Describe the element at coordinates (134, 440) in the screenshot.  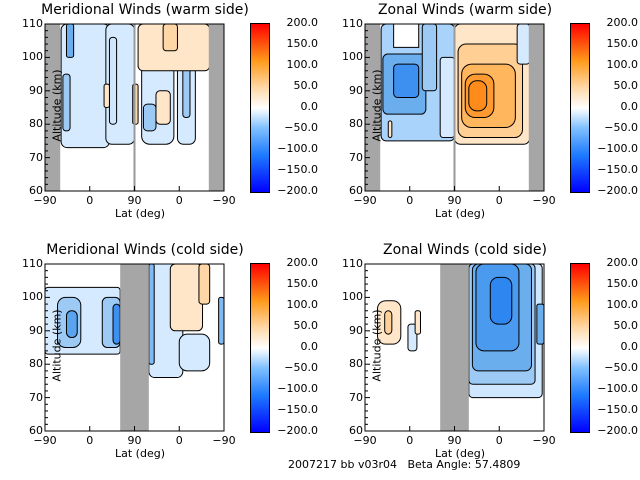
I see `x-tick-label: 90` at that location.